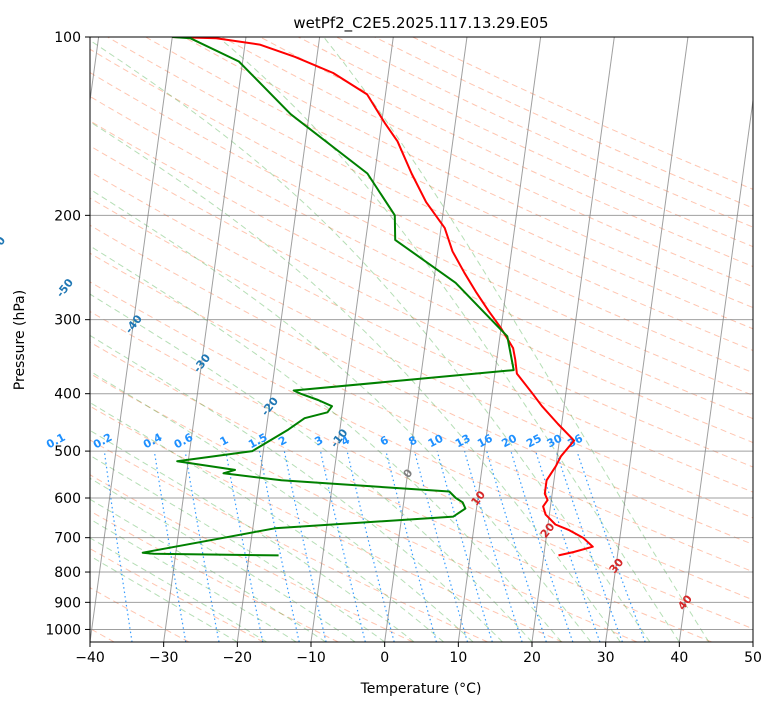 Image resolution: width=775 pixels, height=708 pixels. Describe the element at coordinates (4, 246) in the screenshot. I see `isotherm-label: -60` at that location.